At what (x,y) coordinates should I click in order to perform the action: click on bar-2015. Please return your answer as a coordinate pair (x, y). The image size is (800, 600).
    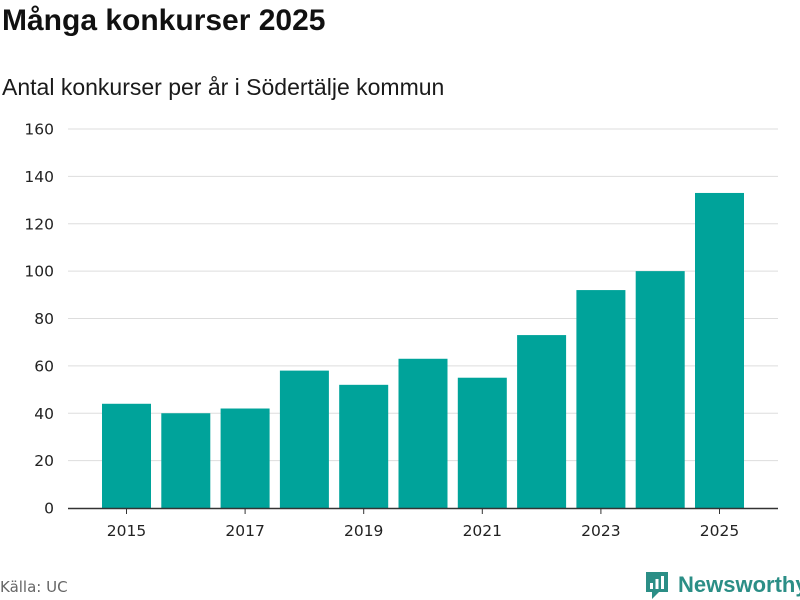
    Looking at the image, I should click on (126, 455).